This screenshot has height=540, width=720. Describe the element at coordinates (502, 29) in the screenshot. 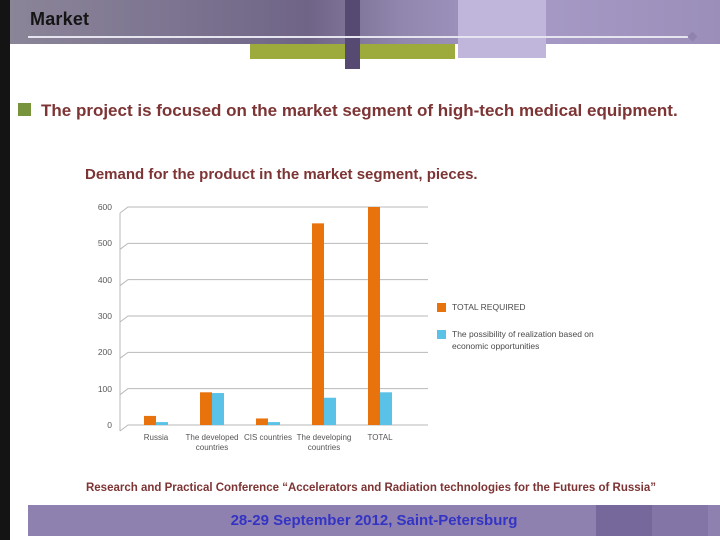

I see `band-accent-lavender` at that location.